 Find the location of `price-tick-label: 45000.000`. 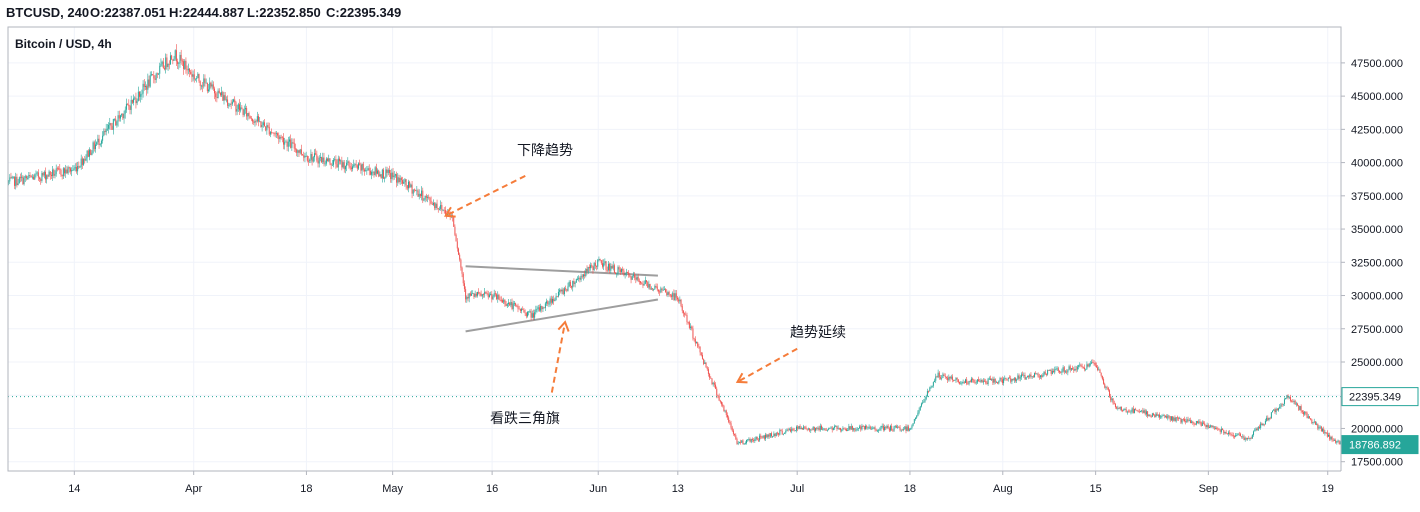

price-tick-label: 45000.000 is located at coordinates (1377, 97).